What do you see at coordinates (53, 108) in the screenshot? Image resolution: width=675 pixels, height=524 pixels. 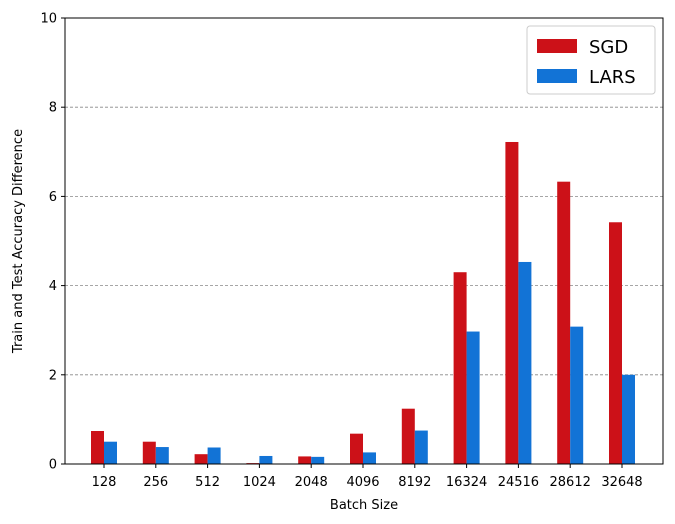 I see `y-tick-label: 8` at bounding box center [53, 108].